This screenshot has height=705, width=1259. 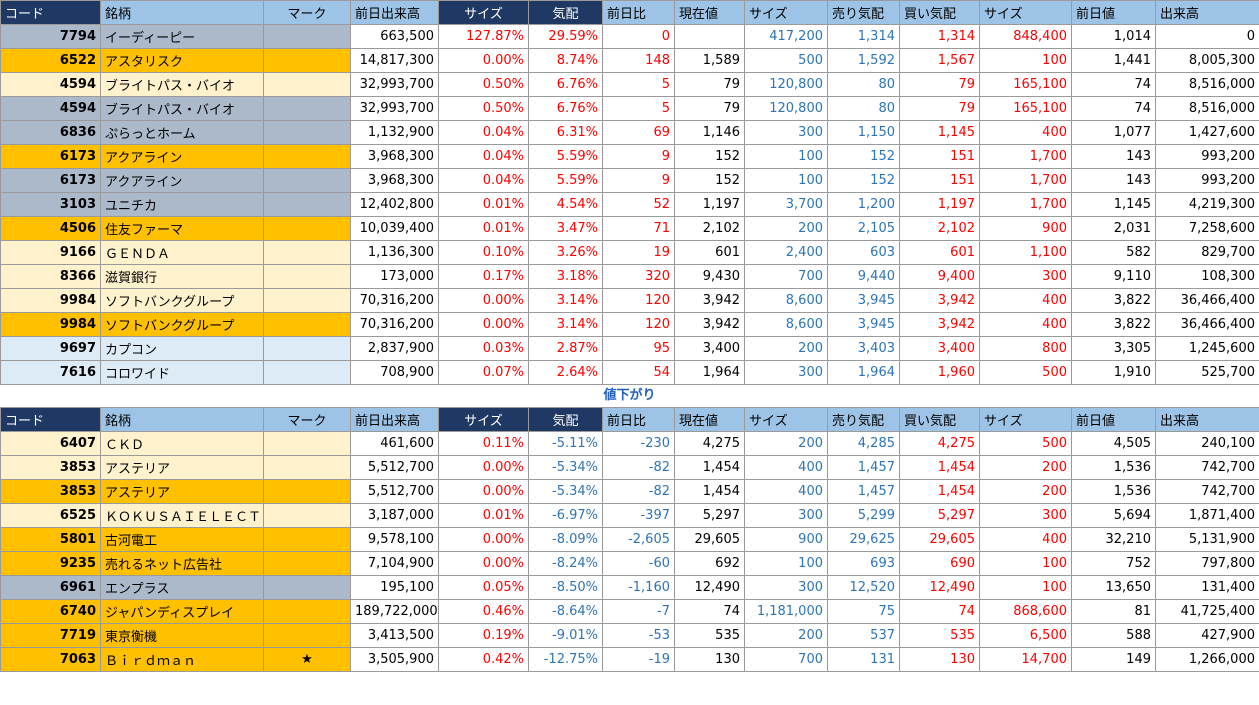 I want to click on cell-code: 6522, so click(x=50, y=60).